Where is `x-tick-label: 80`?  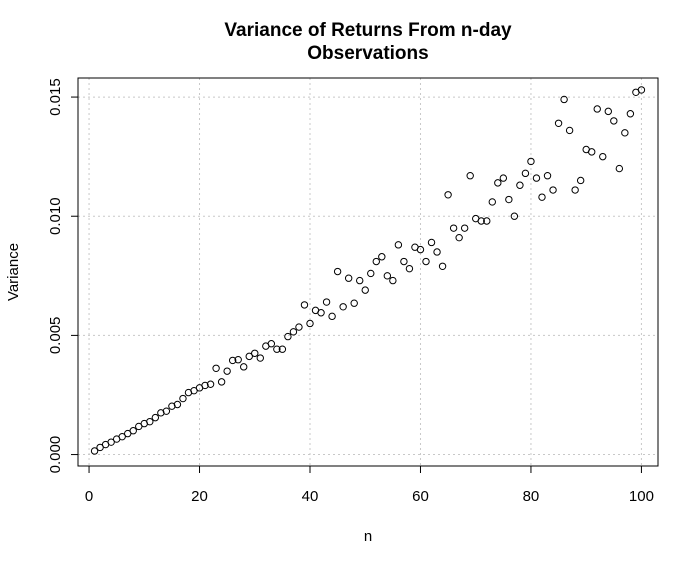 x-tick-label: 80 is located at coordinates (531, 496).